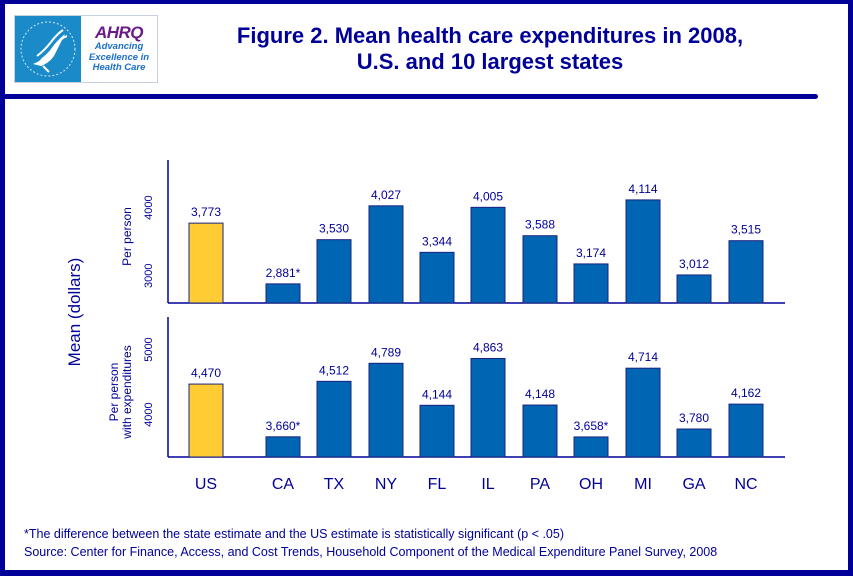 The image size is (853, 576). I want to click on data-label: 4,144, so click(437, 394).